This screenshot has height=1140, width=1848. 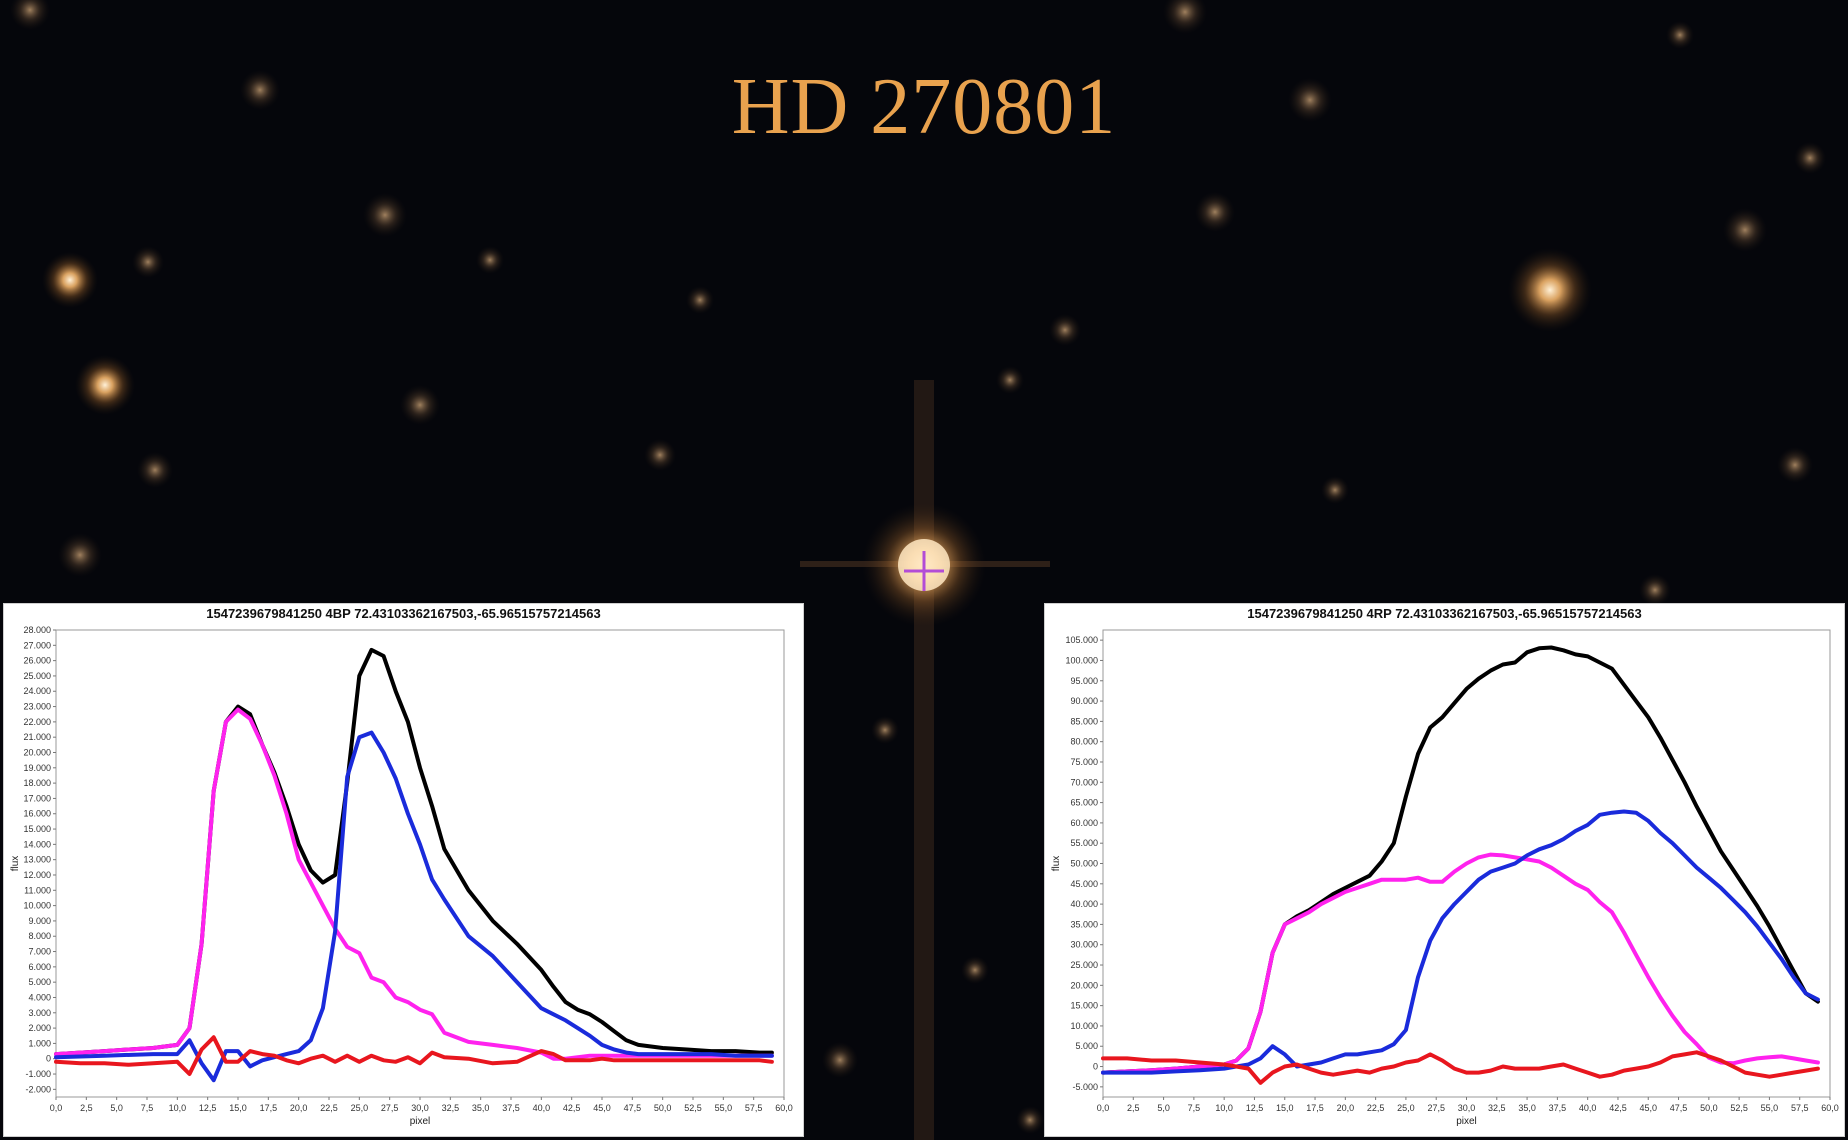 What do you see at coordinates (37, 875) in the screenshot?
I see `y-tick-label: 12.000` at bounding box center [37, 875].